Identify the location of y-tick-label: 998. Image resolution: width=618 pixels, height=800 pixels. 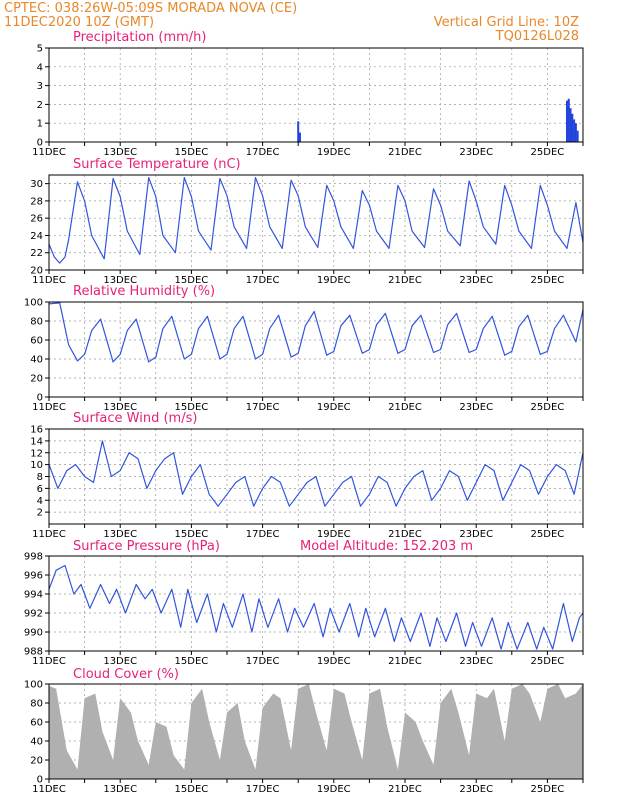
(33, 557).